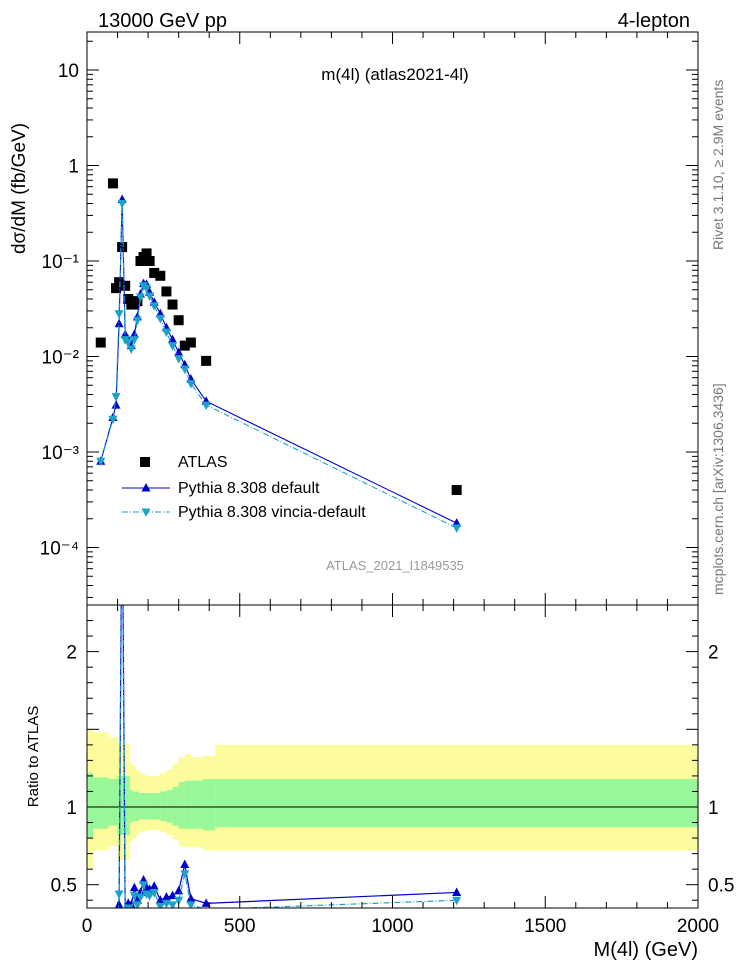  What do you see at coordinates (713, 808) in the screenshot?
I see `ratio-y-tick-label-right: 1` at bounding box center [713, 808].